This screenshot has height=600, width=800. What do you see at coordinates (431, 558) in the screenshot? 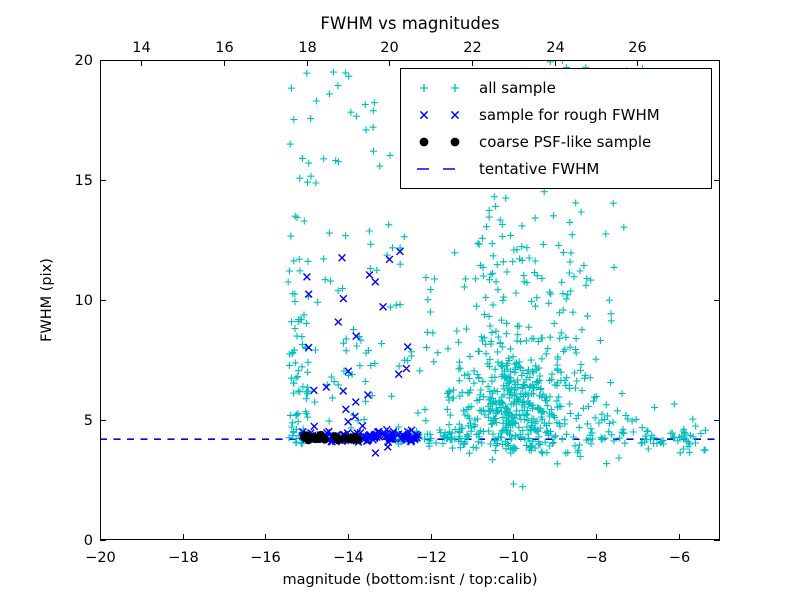
I see `x-tick-label: −12` at bounding box center [431, 558].